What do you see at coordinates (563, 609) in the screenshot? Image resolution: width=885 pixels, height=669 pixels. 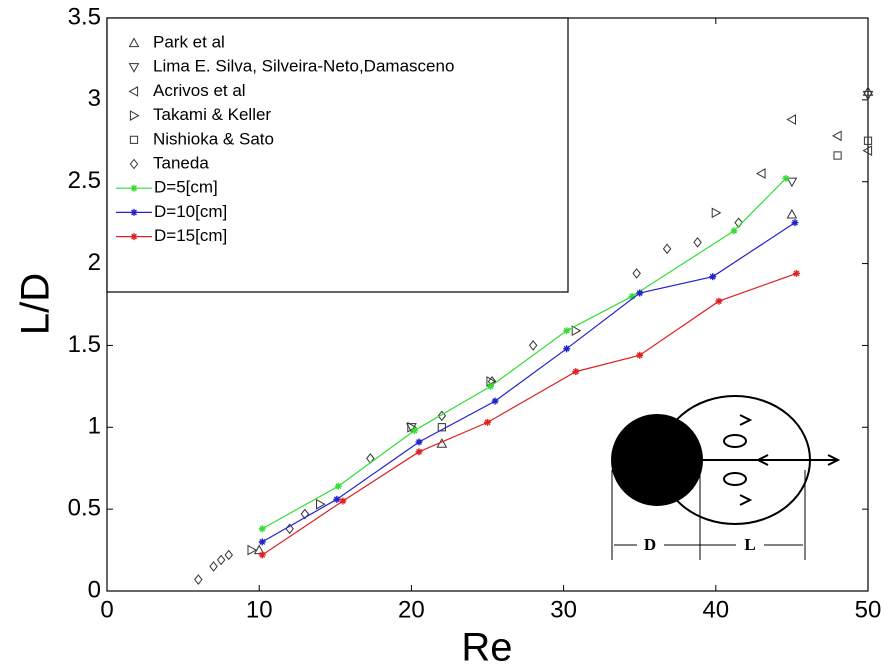 I see `x-tick-label: 30` at bounding box center [563, 609].